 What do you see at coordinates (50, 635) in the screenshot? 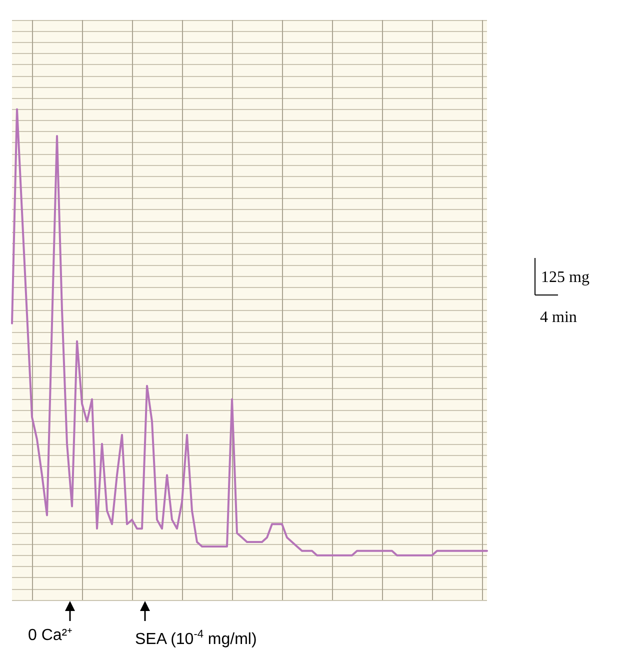
I see `text: 0 Ca²⁺` at bounding box center [50, 635].